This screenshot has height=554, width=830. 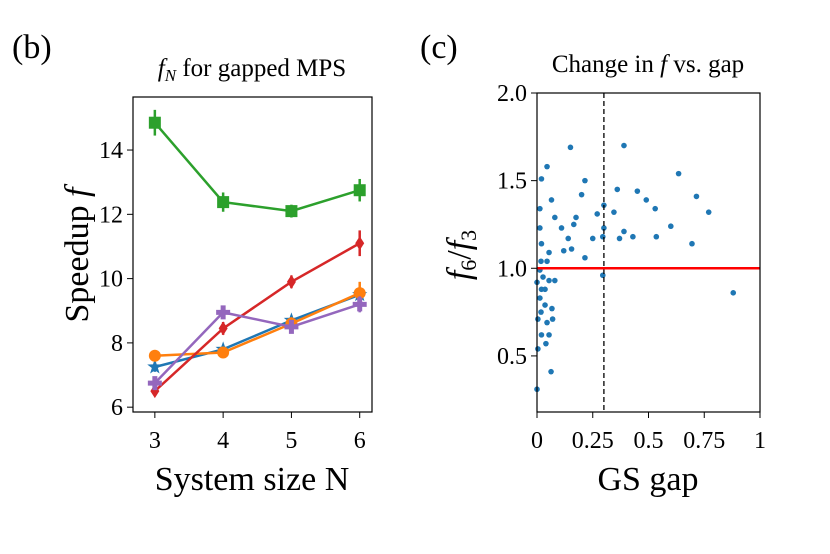 I want to click on x-tick-label: 3, so click(x=155, y=441).